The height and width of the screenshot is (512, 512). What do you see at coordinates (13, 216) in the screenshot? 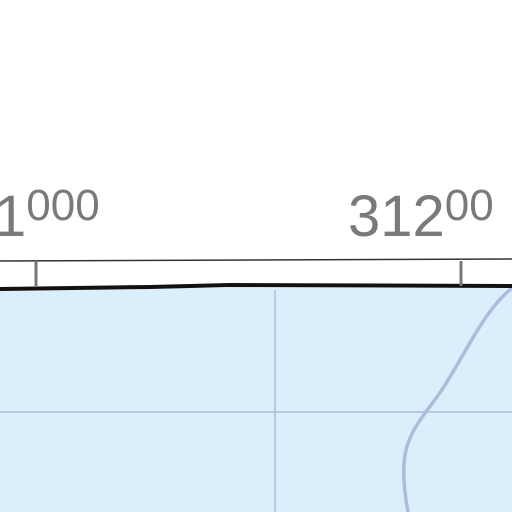
I see `grid-label-left-major: 1` at bounding box center [13, 216].